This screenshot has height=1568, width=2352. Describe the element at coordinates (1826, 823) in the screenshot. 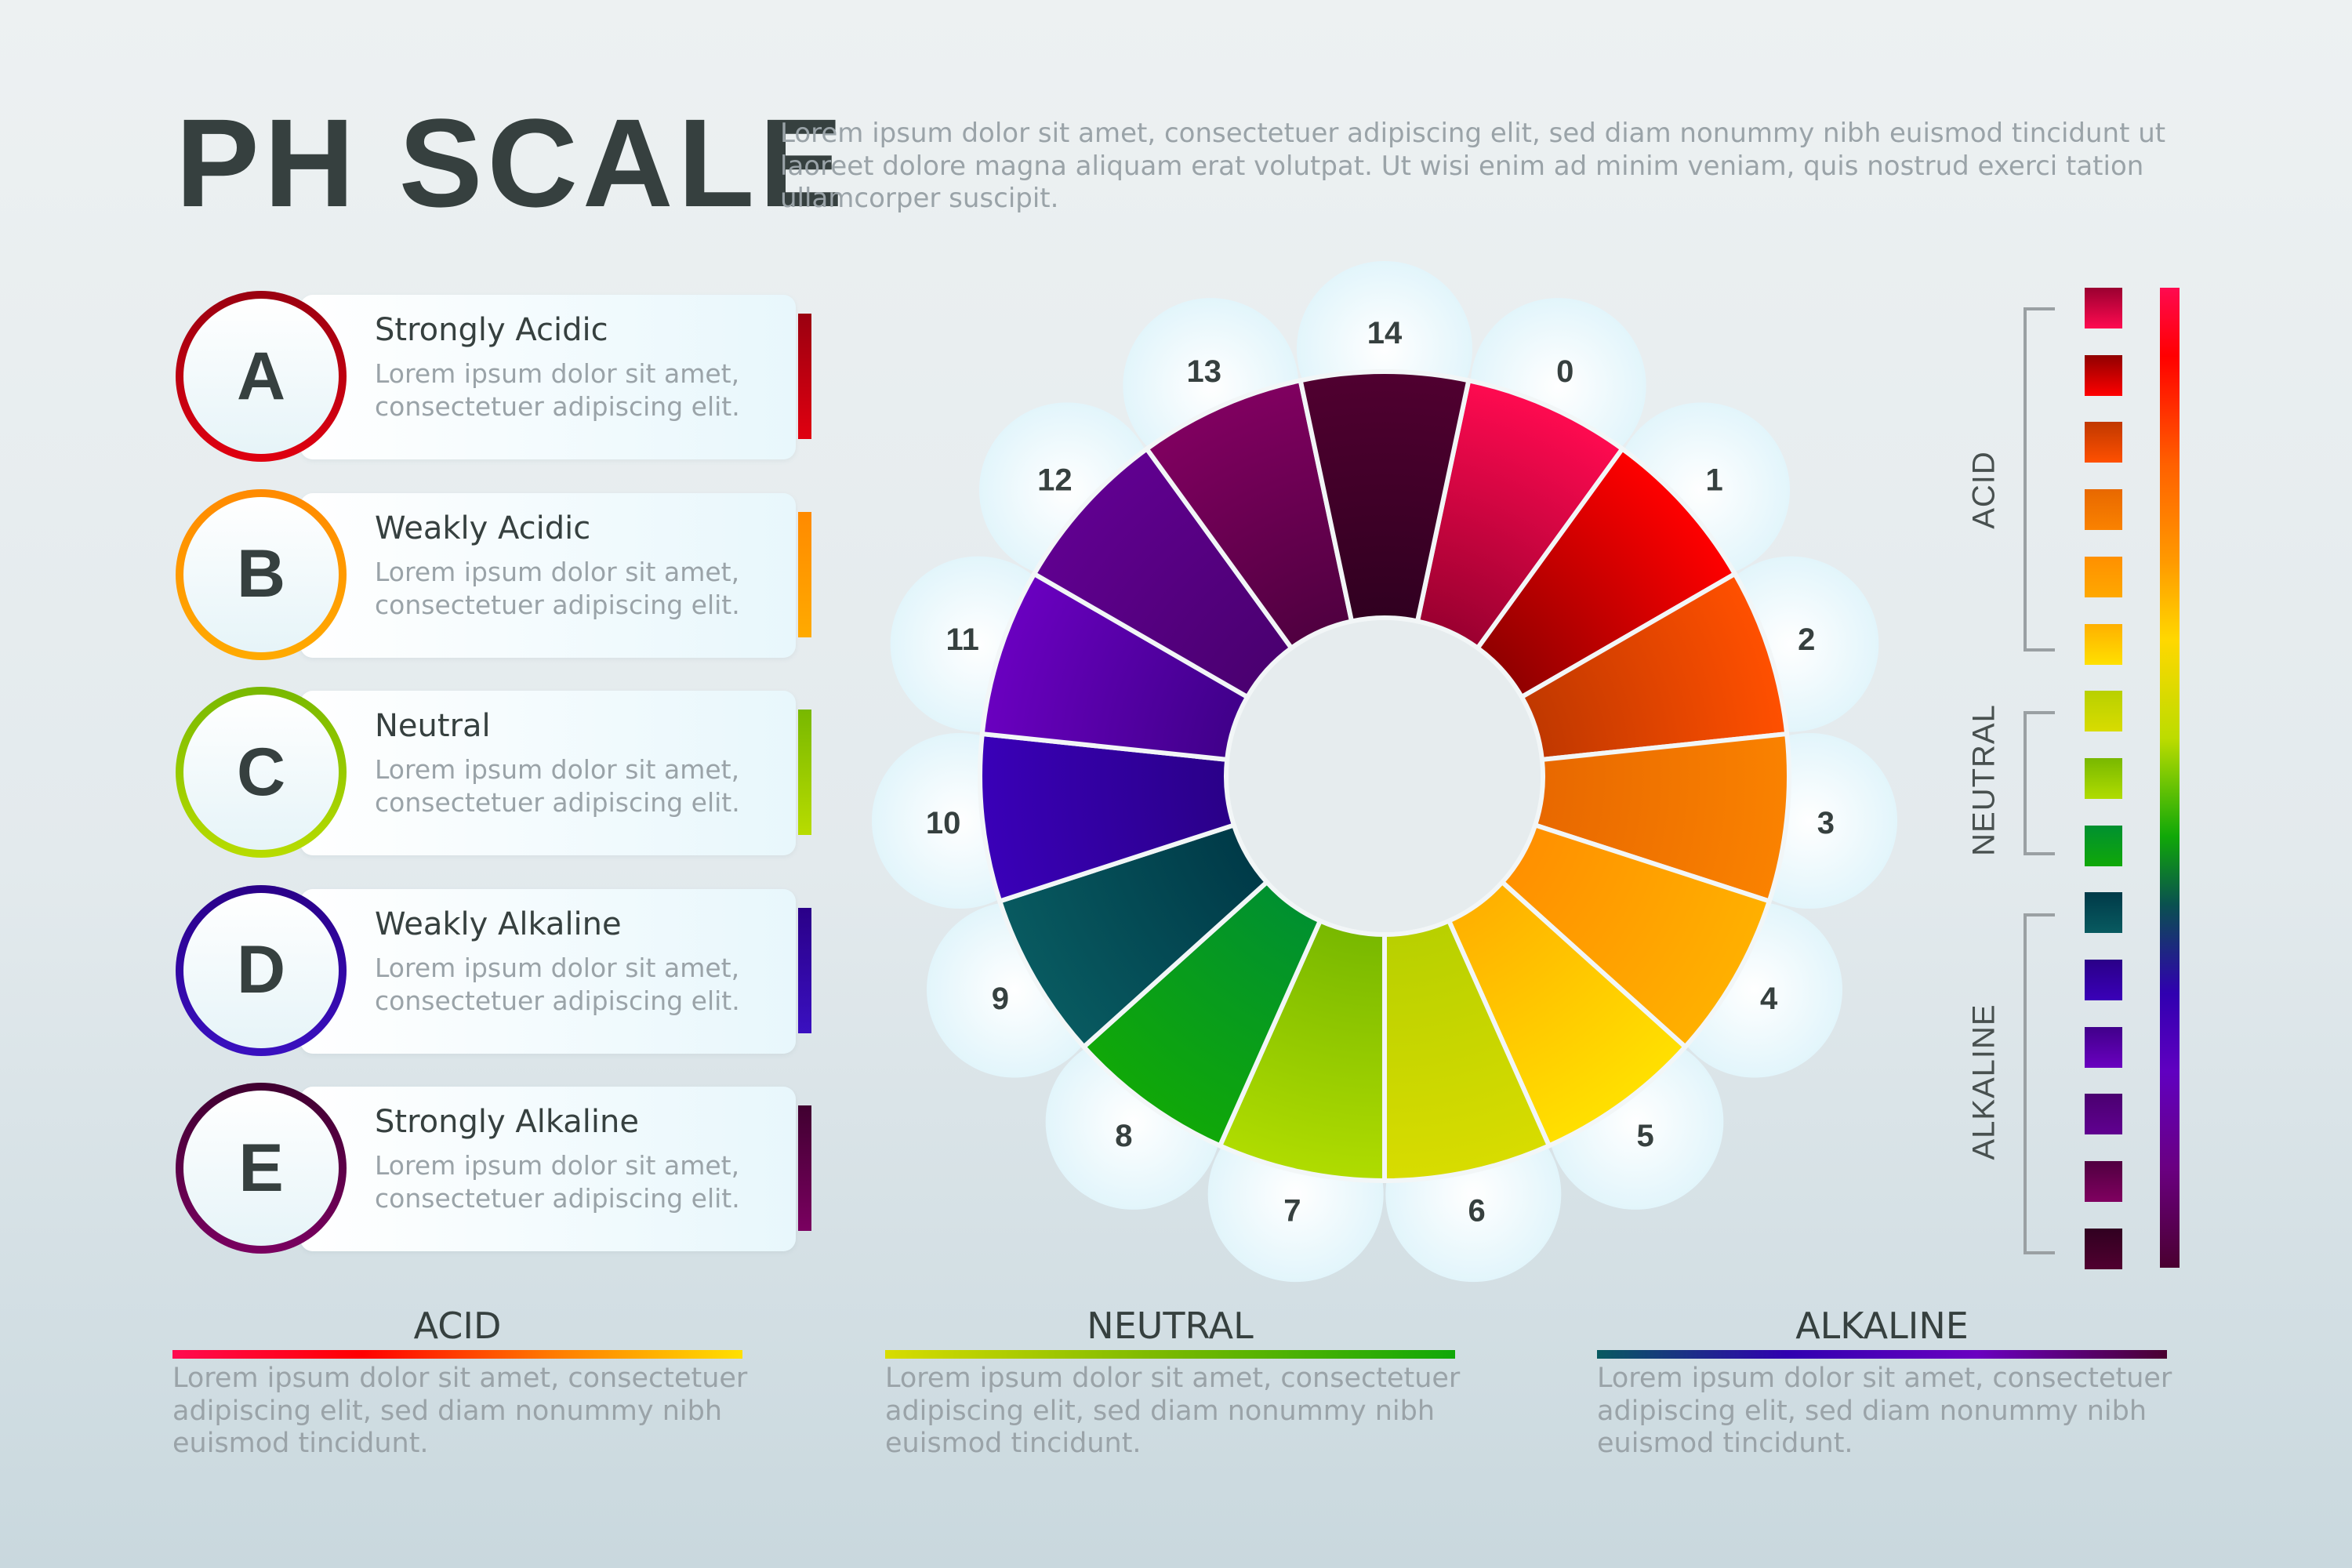

I see `ph-label: 3` at that location.